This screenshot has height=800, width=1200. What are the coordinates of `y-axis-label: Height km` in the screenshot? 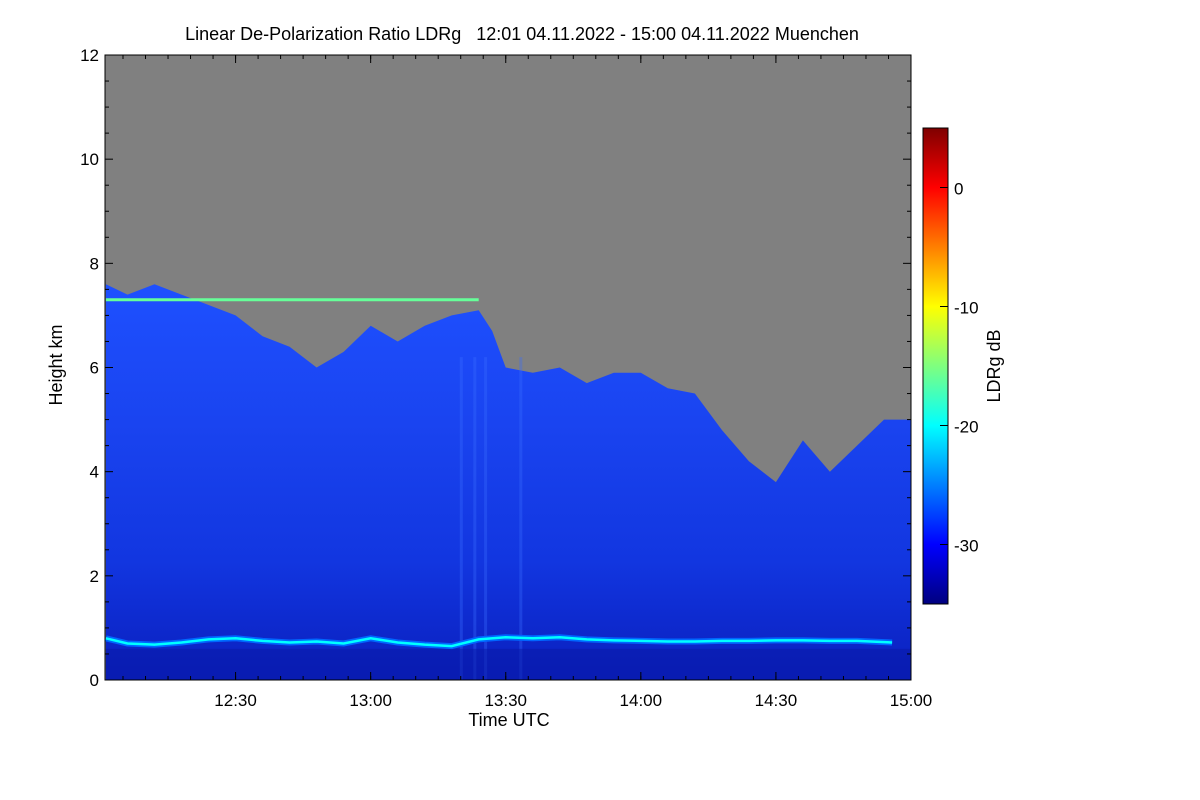 It's located at (56, 364).